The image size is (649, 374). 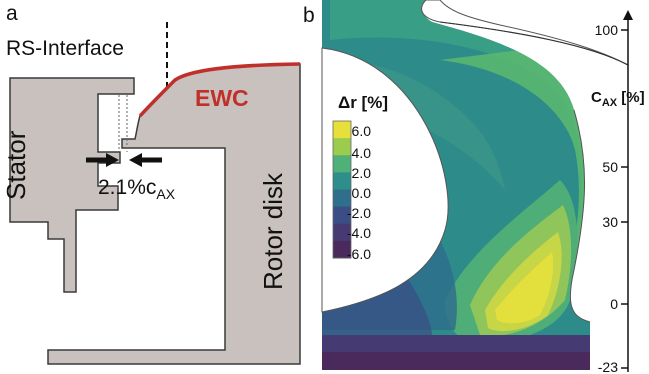 What do you see at coordinates (628, 15) in the screenshot?
I see `cax-axis-arrow` at bounding box center [628, 15].